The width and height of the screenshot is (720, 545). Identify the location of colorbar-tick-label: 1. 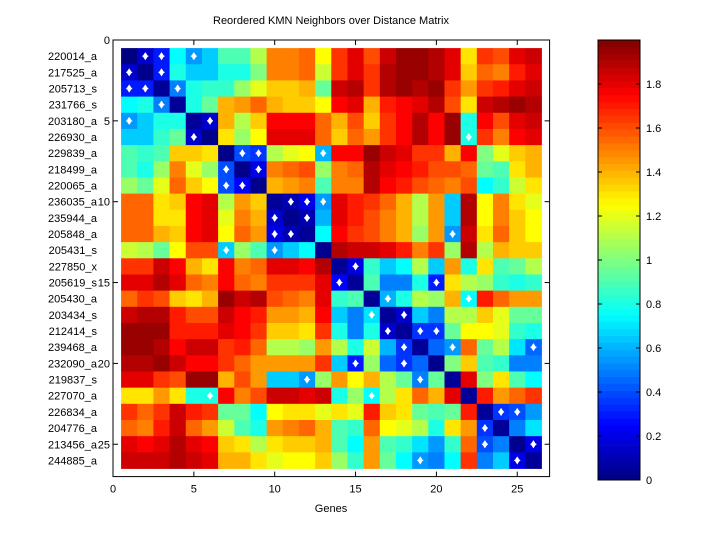
(649, 261).